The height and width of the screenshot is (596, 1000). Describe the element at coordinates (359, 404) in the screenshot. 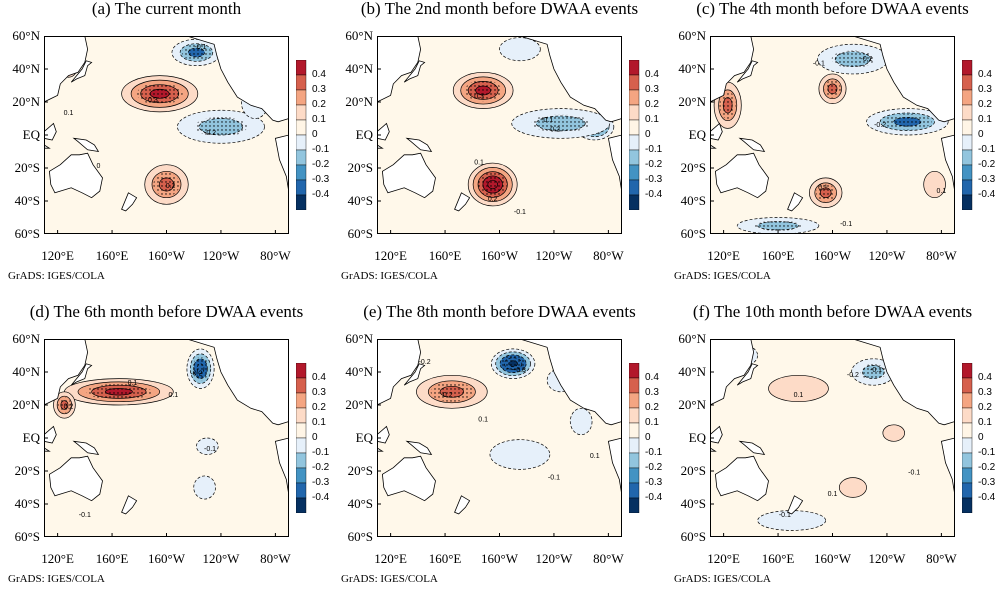

I see `latitude-label: 20°N` at that location.